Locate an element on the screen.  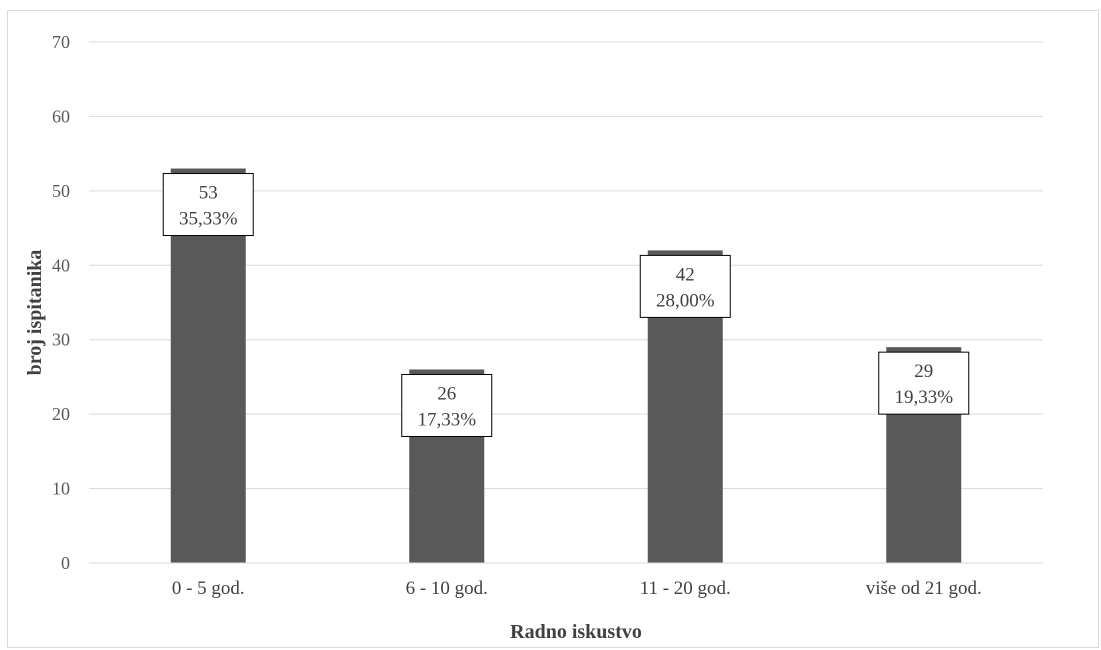
data-label-percent: 28,00% is located at coordinates (685, 300).